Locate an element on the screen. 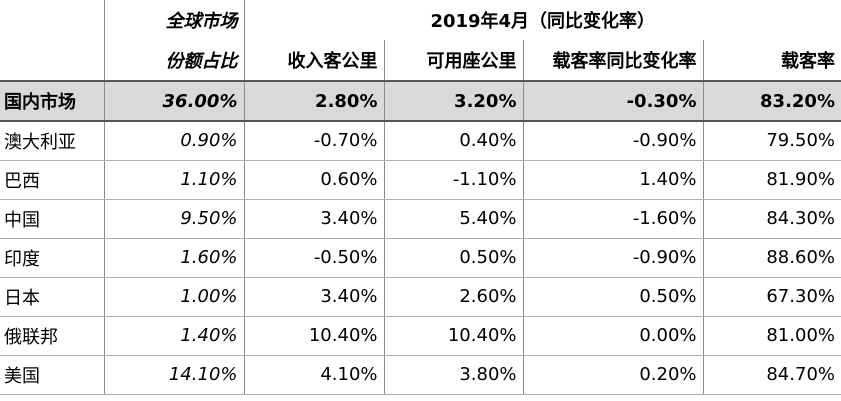 The width and height of the screenshot is (841, 401). row-share: 1.10% is located at coordinates (174, 180).